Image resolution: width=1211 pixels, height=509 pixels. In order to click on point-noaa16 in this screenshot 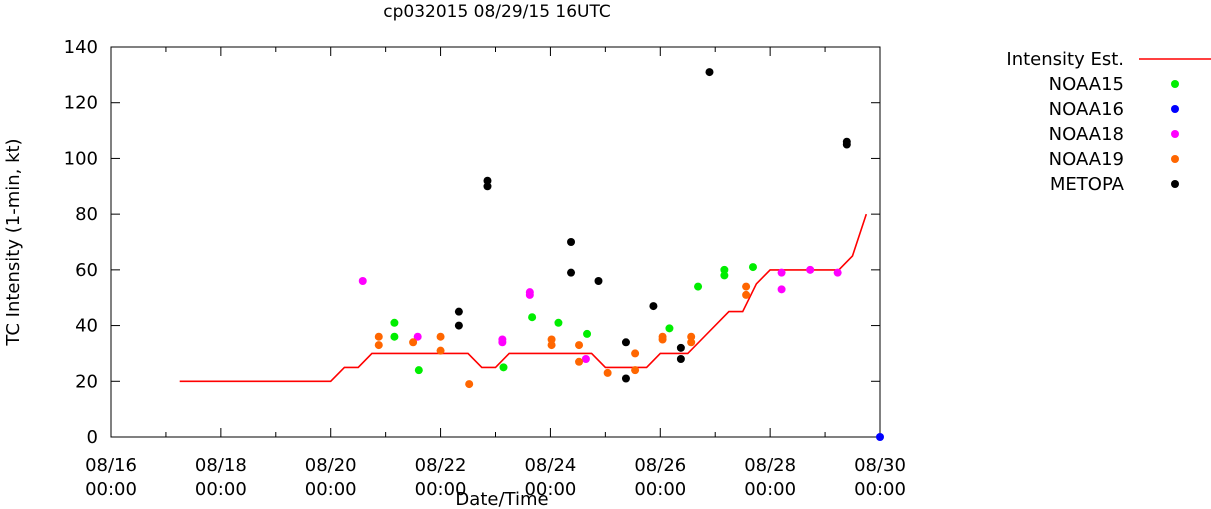, I will do `click(880, 437)`.